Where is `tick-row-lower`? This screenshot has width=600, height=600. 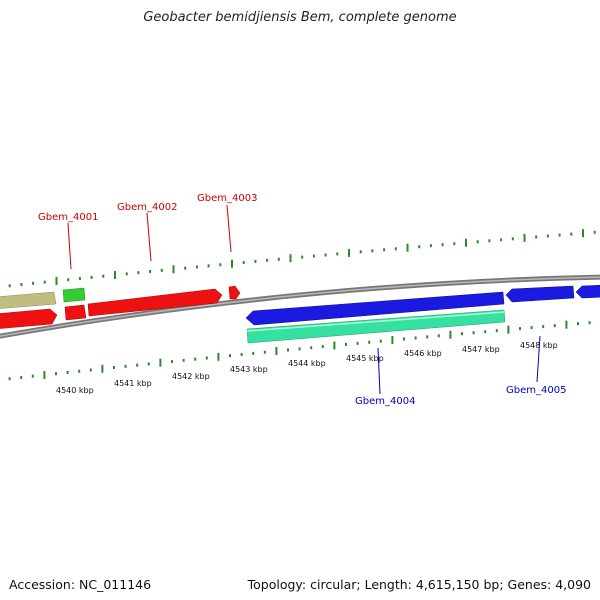 tick-row-lower is located at coordinates (299, 350).